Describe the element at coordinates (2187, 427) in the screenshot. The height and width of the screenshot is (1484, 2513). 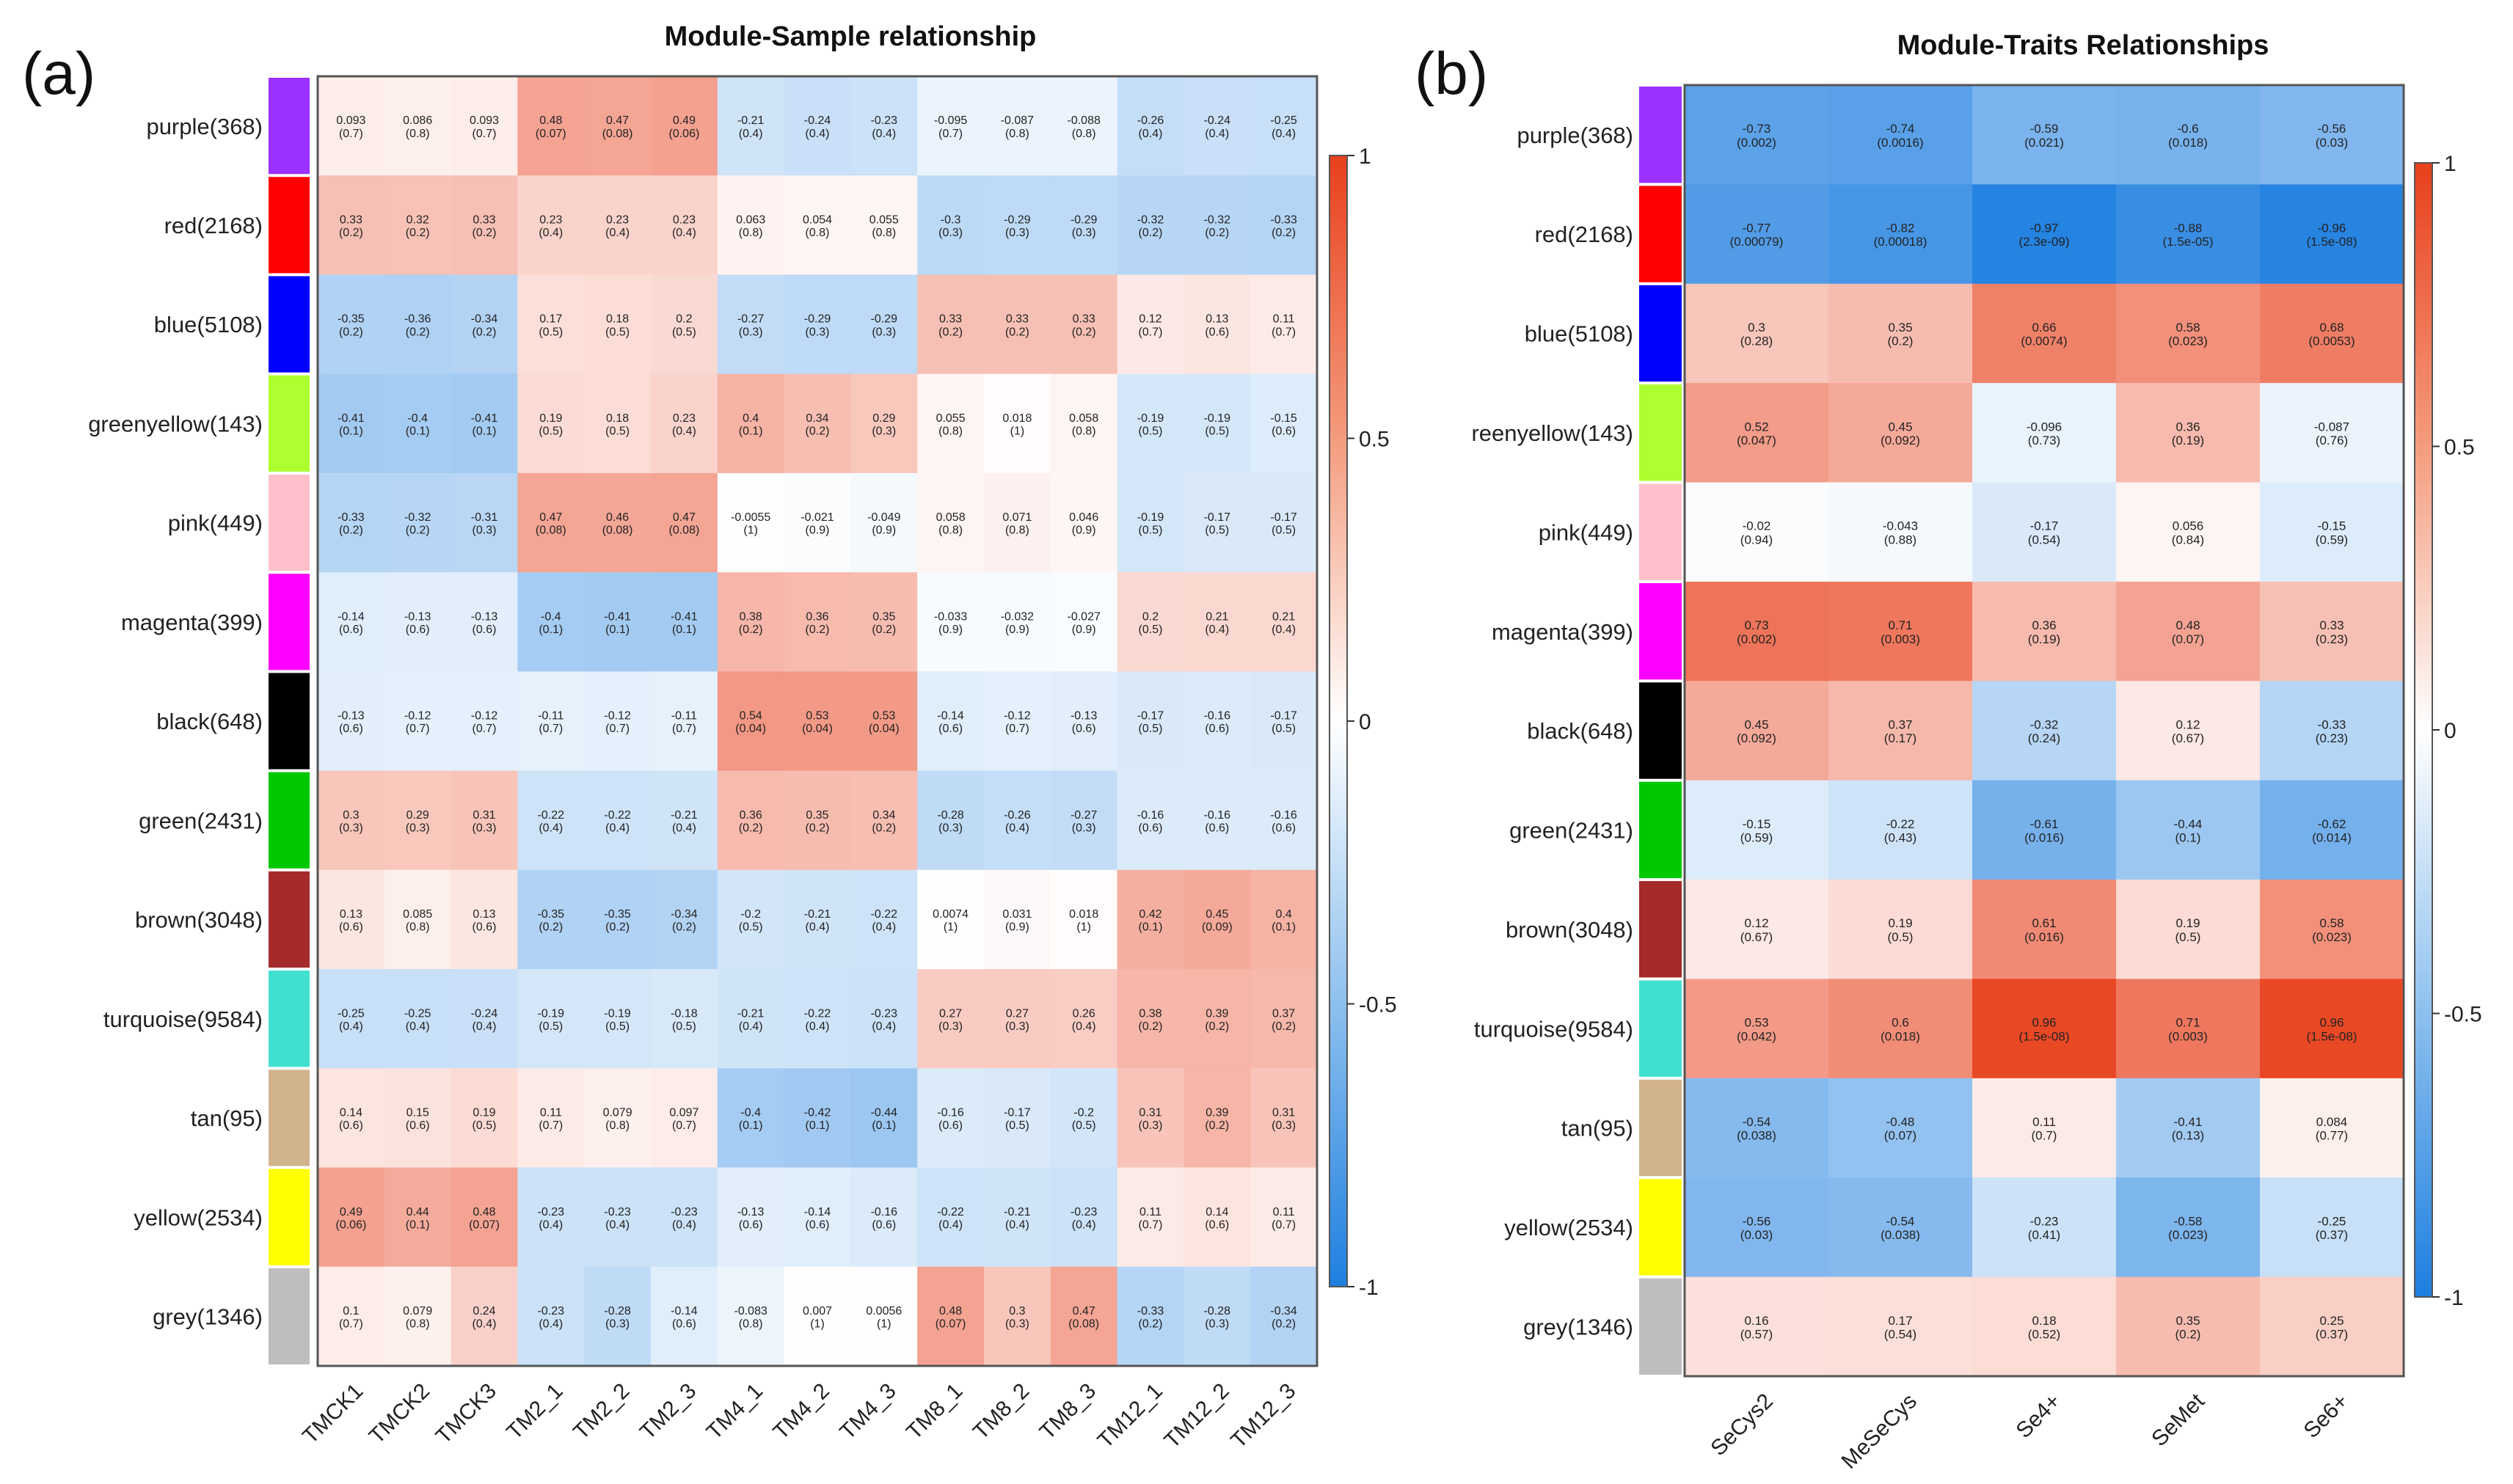
I see `cell-value-label: 0.36` at that location.